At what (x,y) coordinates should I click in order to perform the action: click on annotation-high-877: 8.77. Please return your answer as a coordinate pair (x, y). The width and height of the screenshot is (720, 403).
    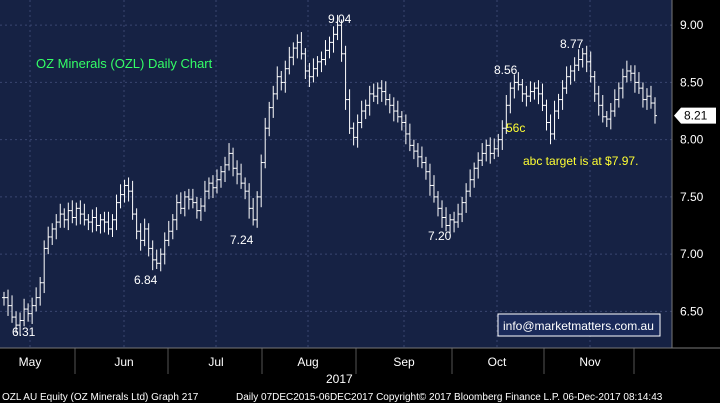
    Looking at the image, I should click on (572, 44).